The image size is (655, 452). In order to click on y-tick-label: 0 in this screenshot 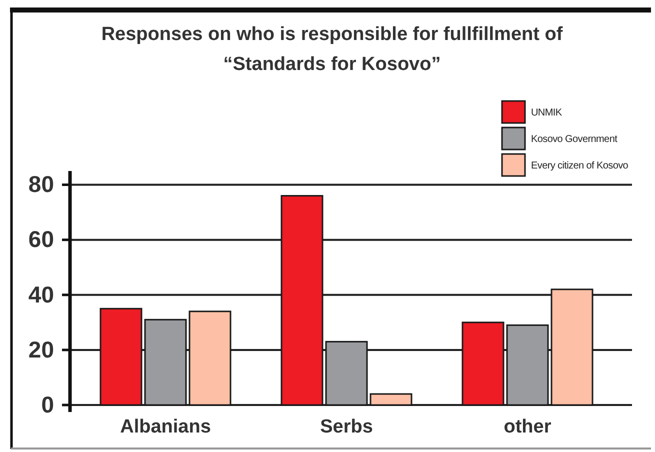, I will do `click(47, 404)`.